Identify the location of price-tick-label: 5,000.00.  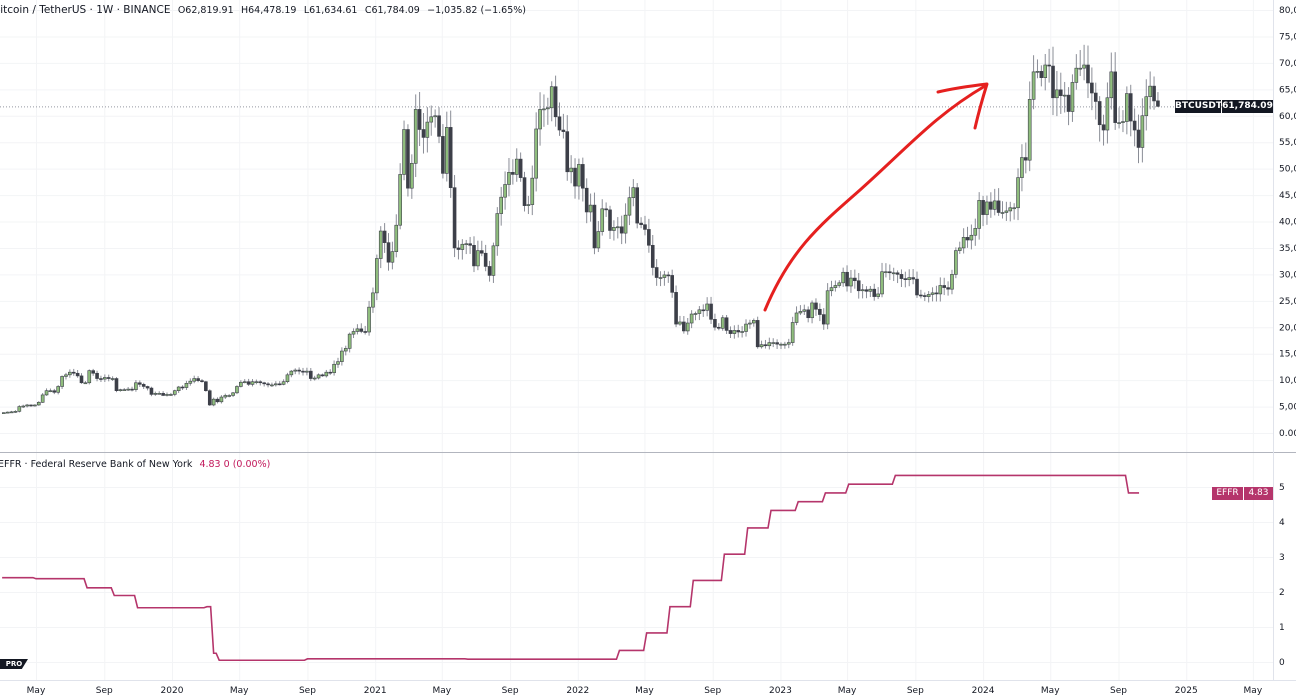
(1287, 408).